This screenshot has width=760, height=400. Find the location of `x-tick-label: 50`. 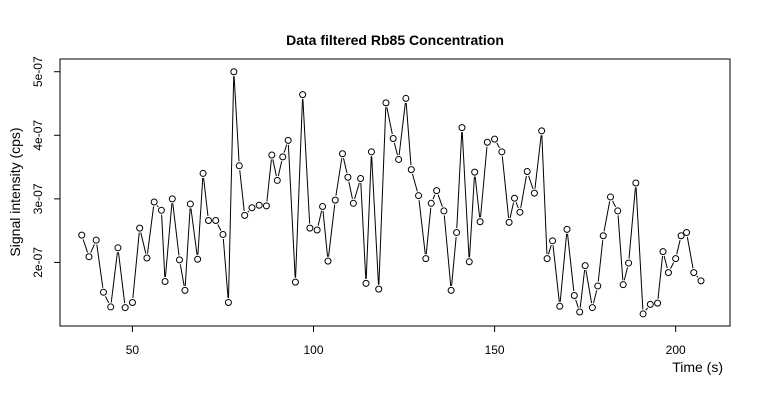

x-tick-label: 50 is located at coordinates (133, 350).